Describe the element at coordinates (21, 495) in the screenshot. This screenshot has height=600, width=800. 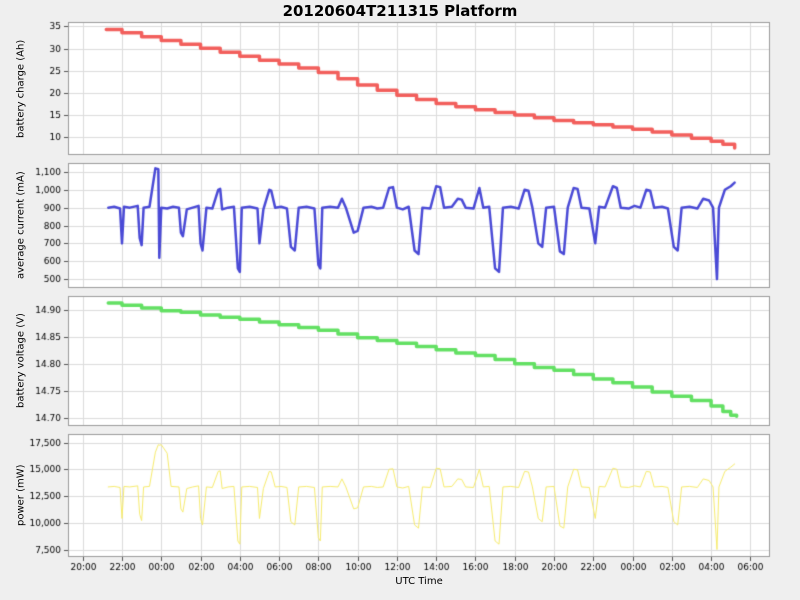
I see `ylabel-power: power (mW)` at that location.